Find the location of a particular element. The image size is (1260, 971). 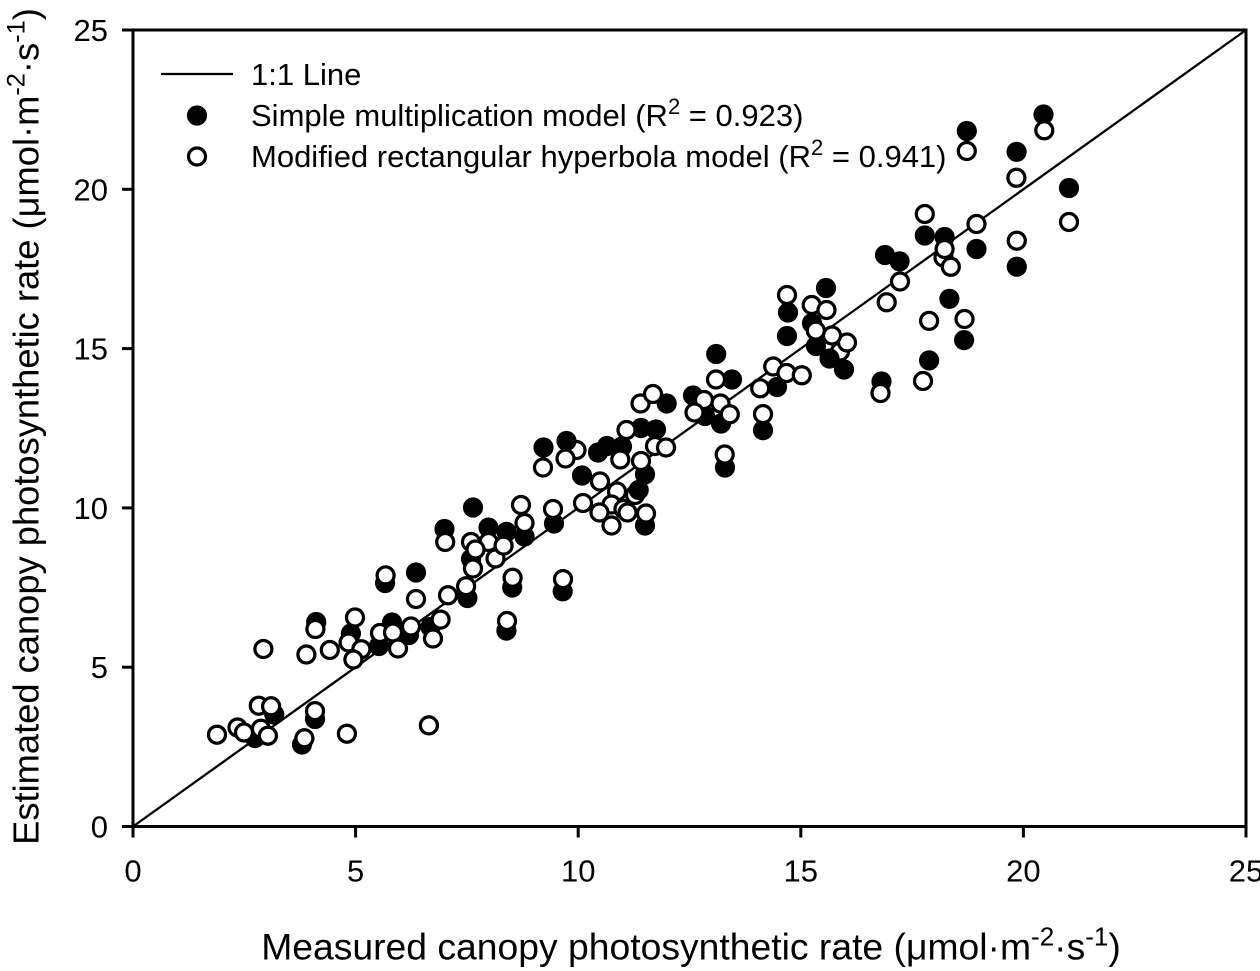

svg-text:Simple multiplication model (R: Simple multiplication model (R2 = 0.923) is located at coordinates (527, 113).